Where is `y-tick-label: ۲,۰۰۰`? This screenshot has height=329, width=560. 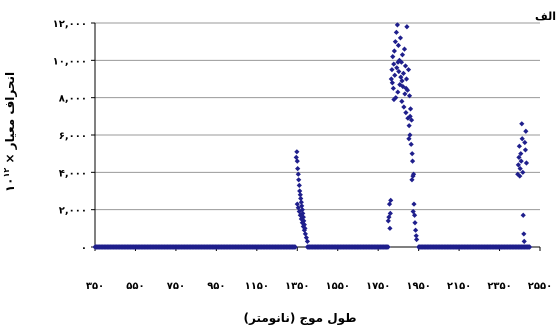 y-tick-label: ۲,۰۰۰ is located at coordinates (73, 211).